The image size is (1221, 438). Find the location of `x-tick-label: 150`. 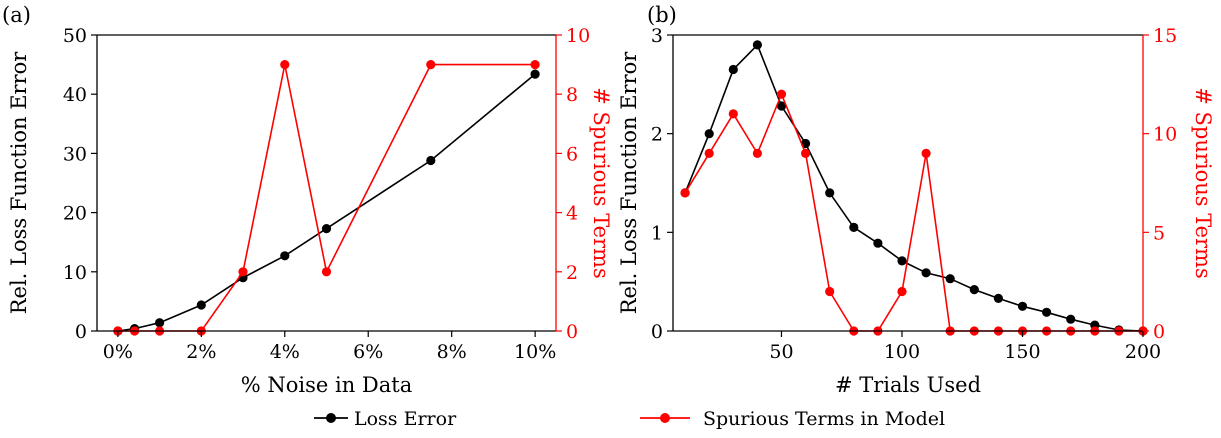

x-tick-label: 150 is located at coordinates (1022, 352).